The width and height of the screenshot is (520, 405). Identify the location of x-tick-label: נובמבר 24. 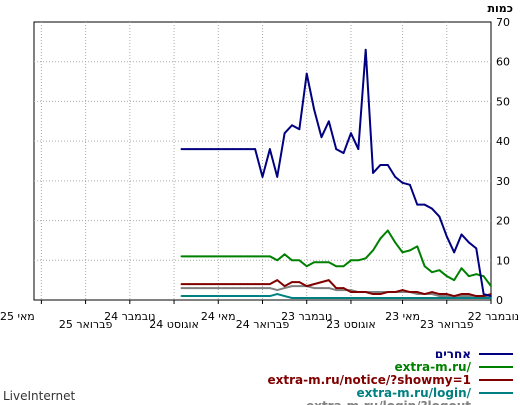
(129, 316).